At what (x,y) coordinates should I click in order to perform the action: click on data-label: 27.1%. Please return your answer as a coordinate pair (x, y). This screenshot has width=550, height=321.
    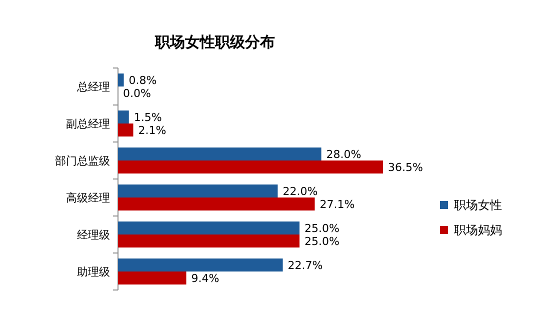
    Looking at the image, I should click on (337, 204).